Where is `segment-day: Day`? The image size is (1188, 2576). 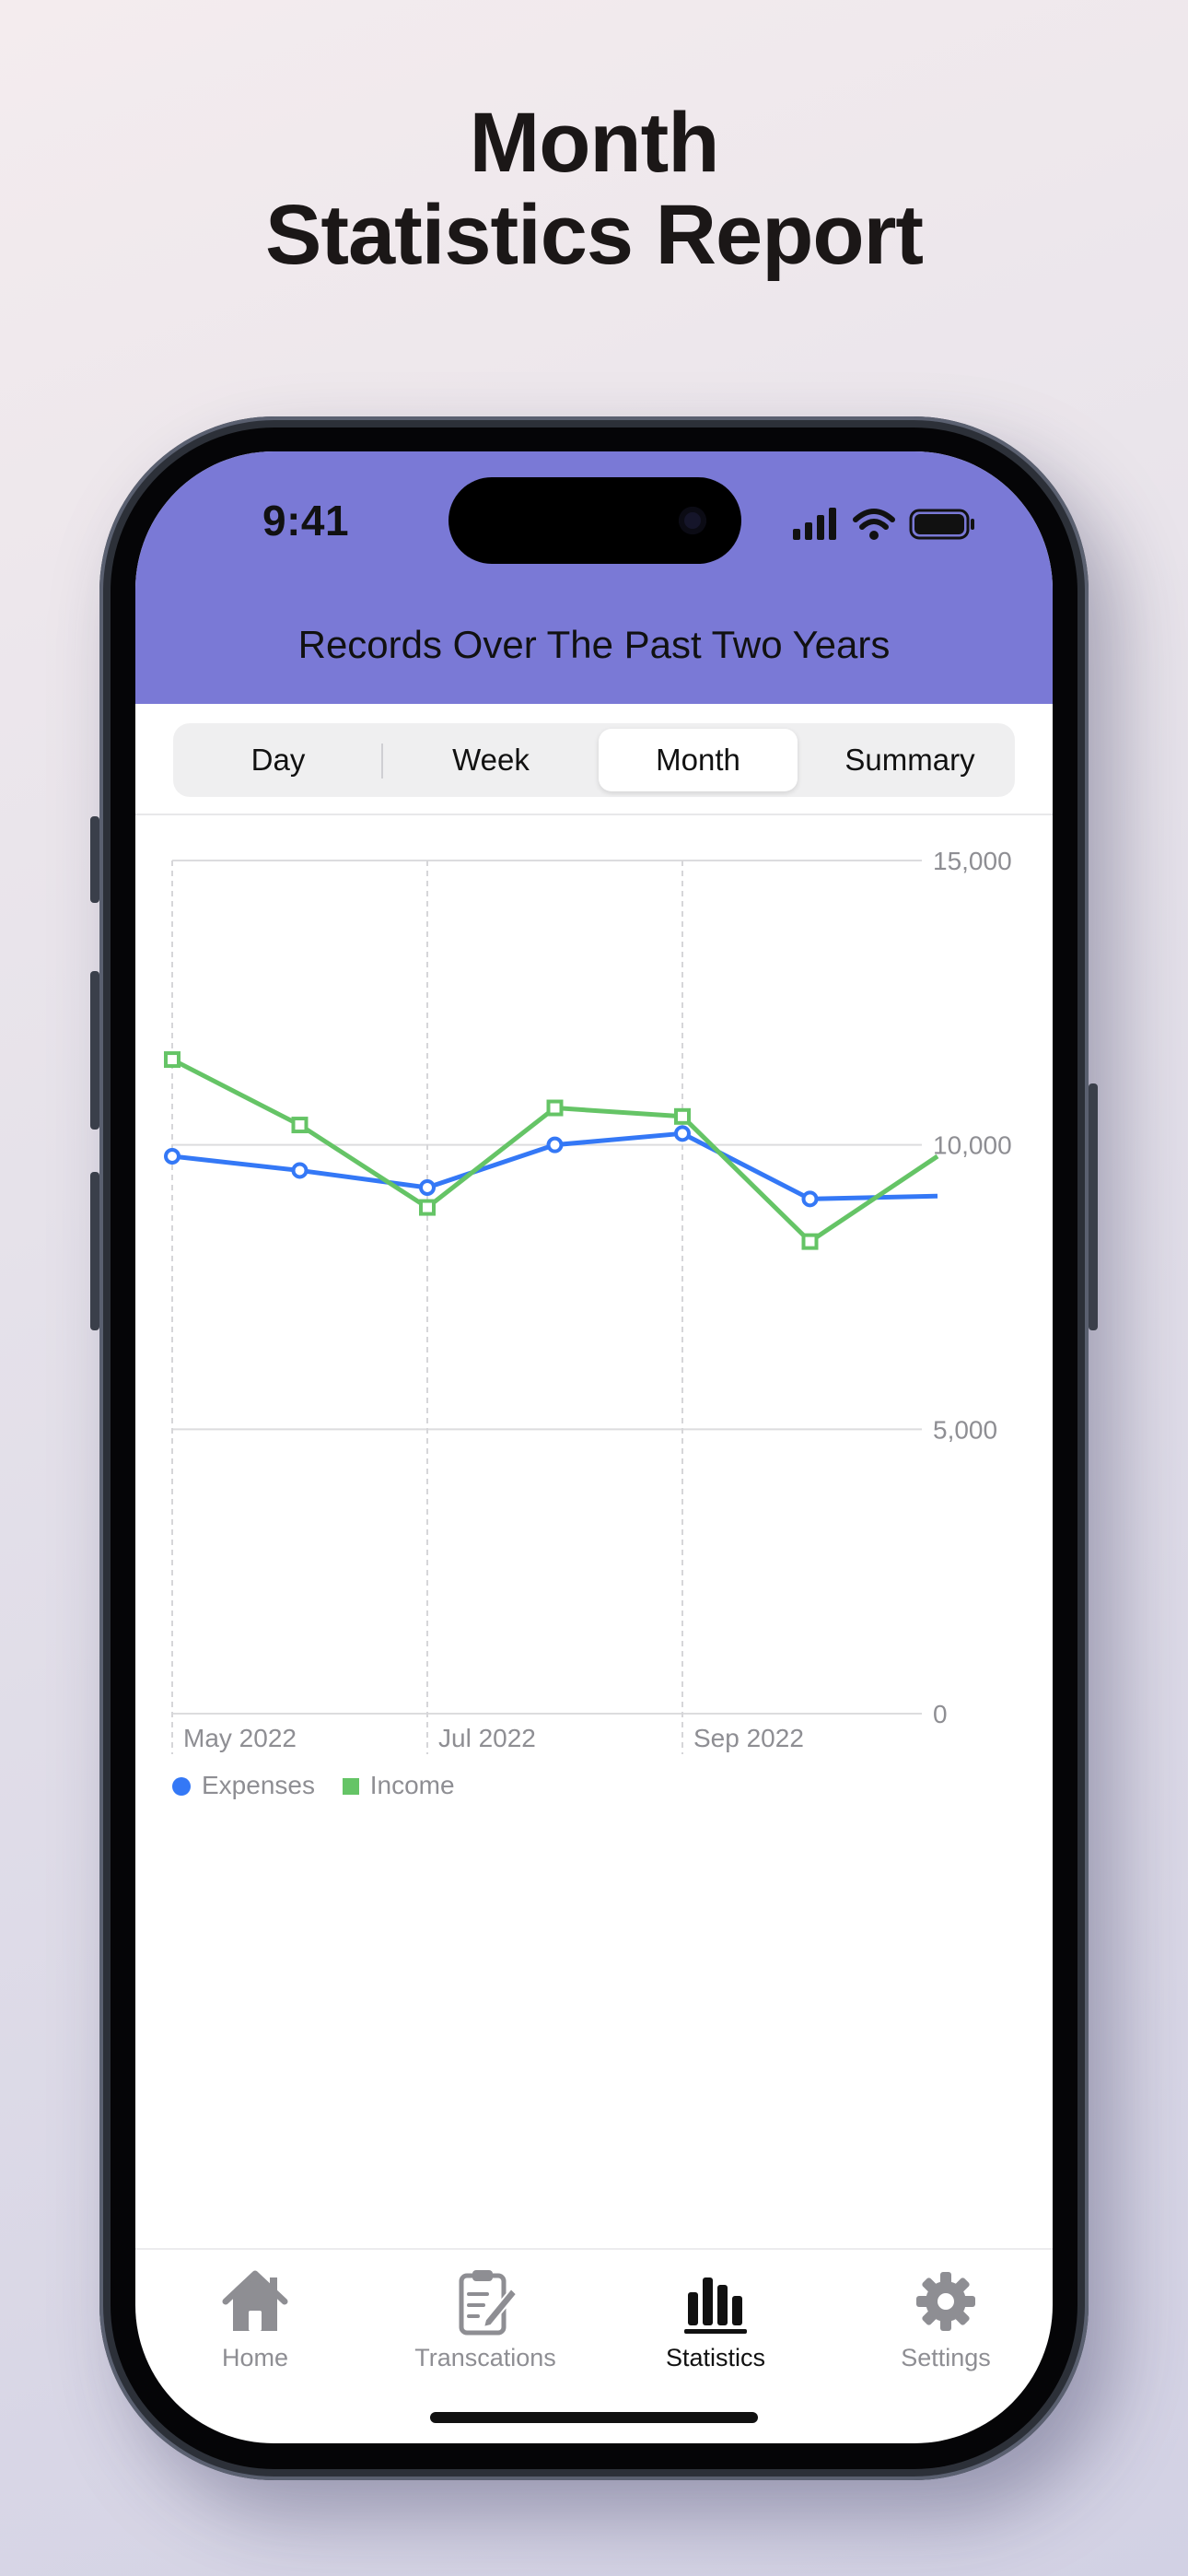 segment-day: Day is located at coordinates (278, 760).